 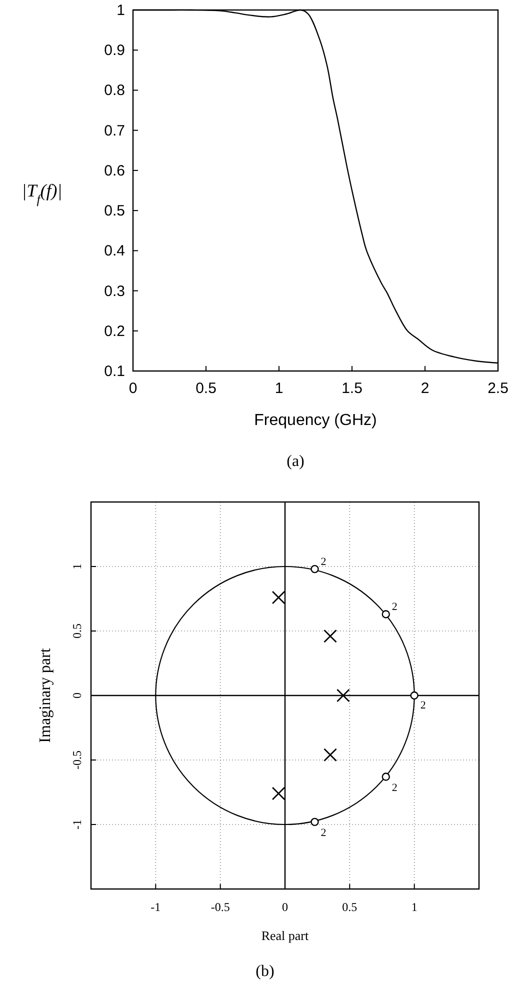 I want to click on text: (b), so click(x=265, y=971).